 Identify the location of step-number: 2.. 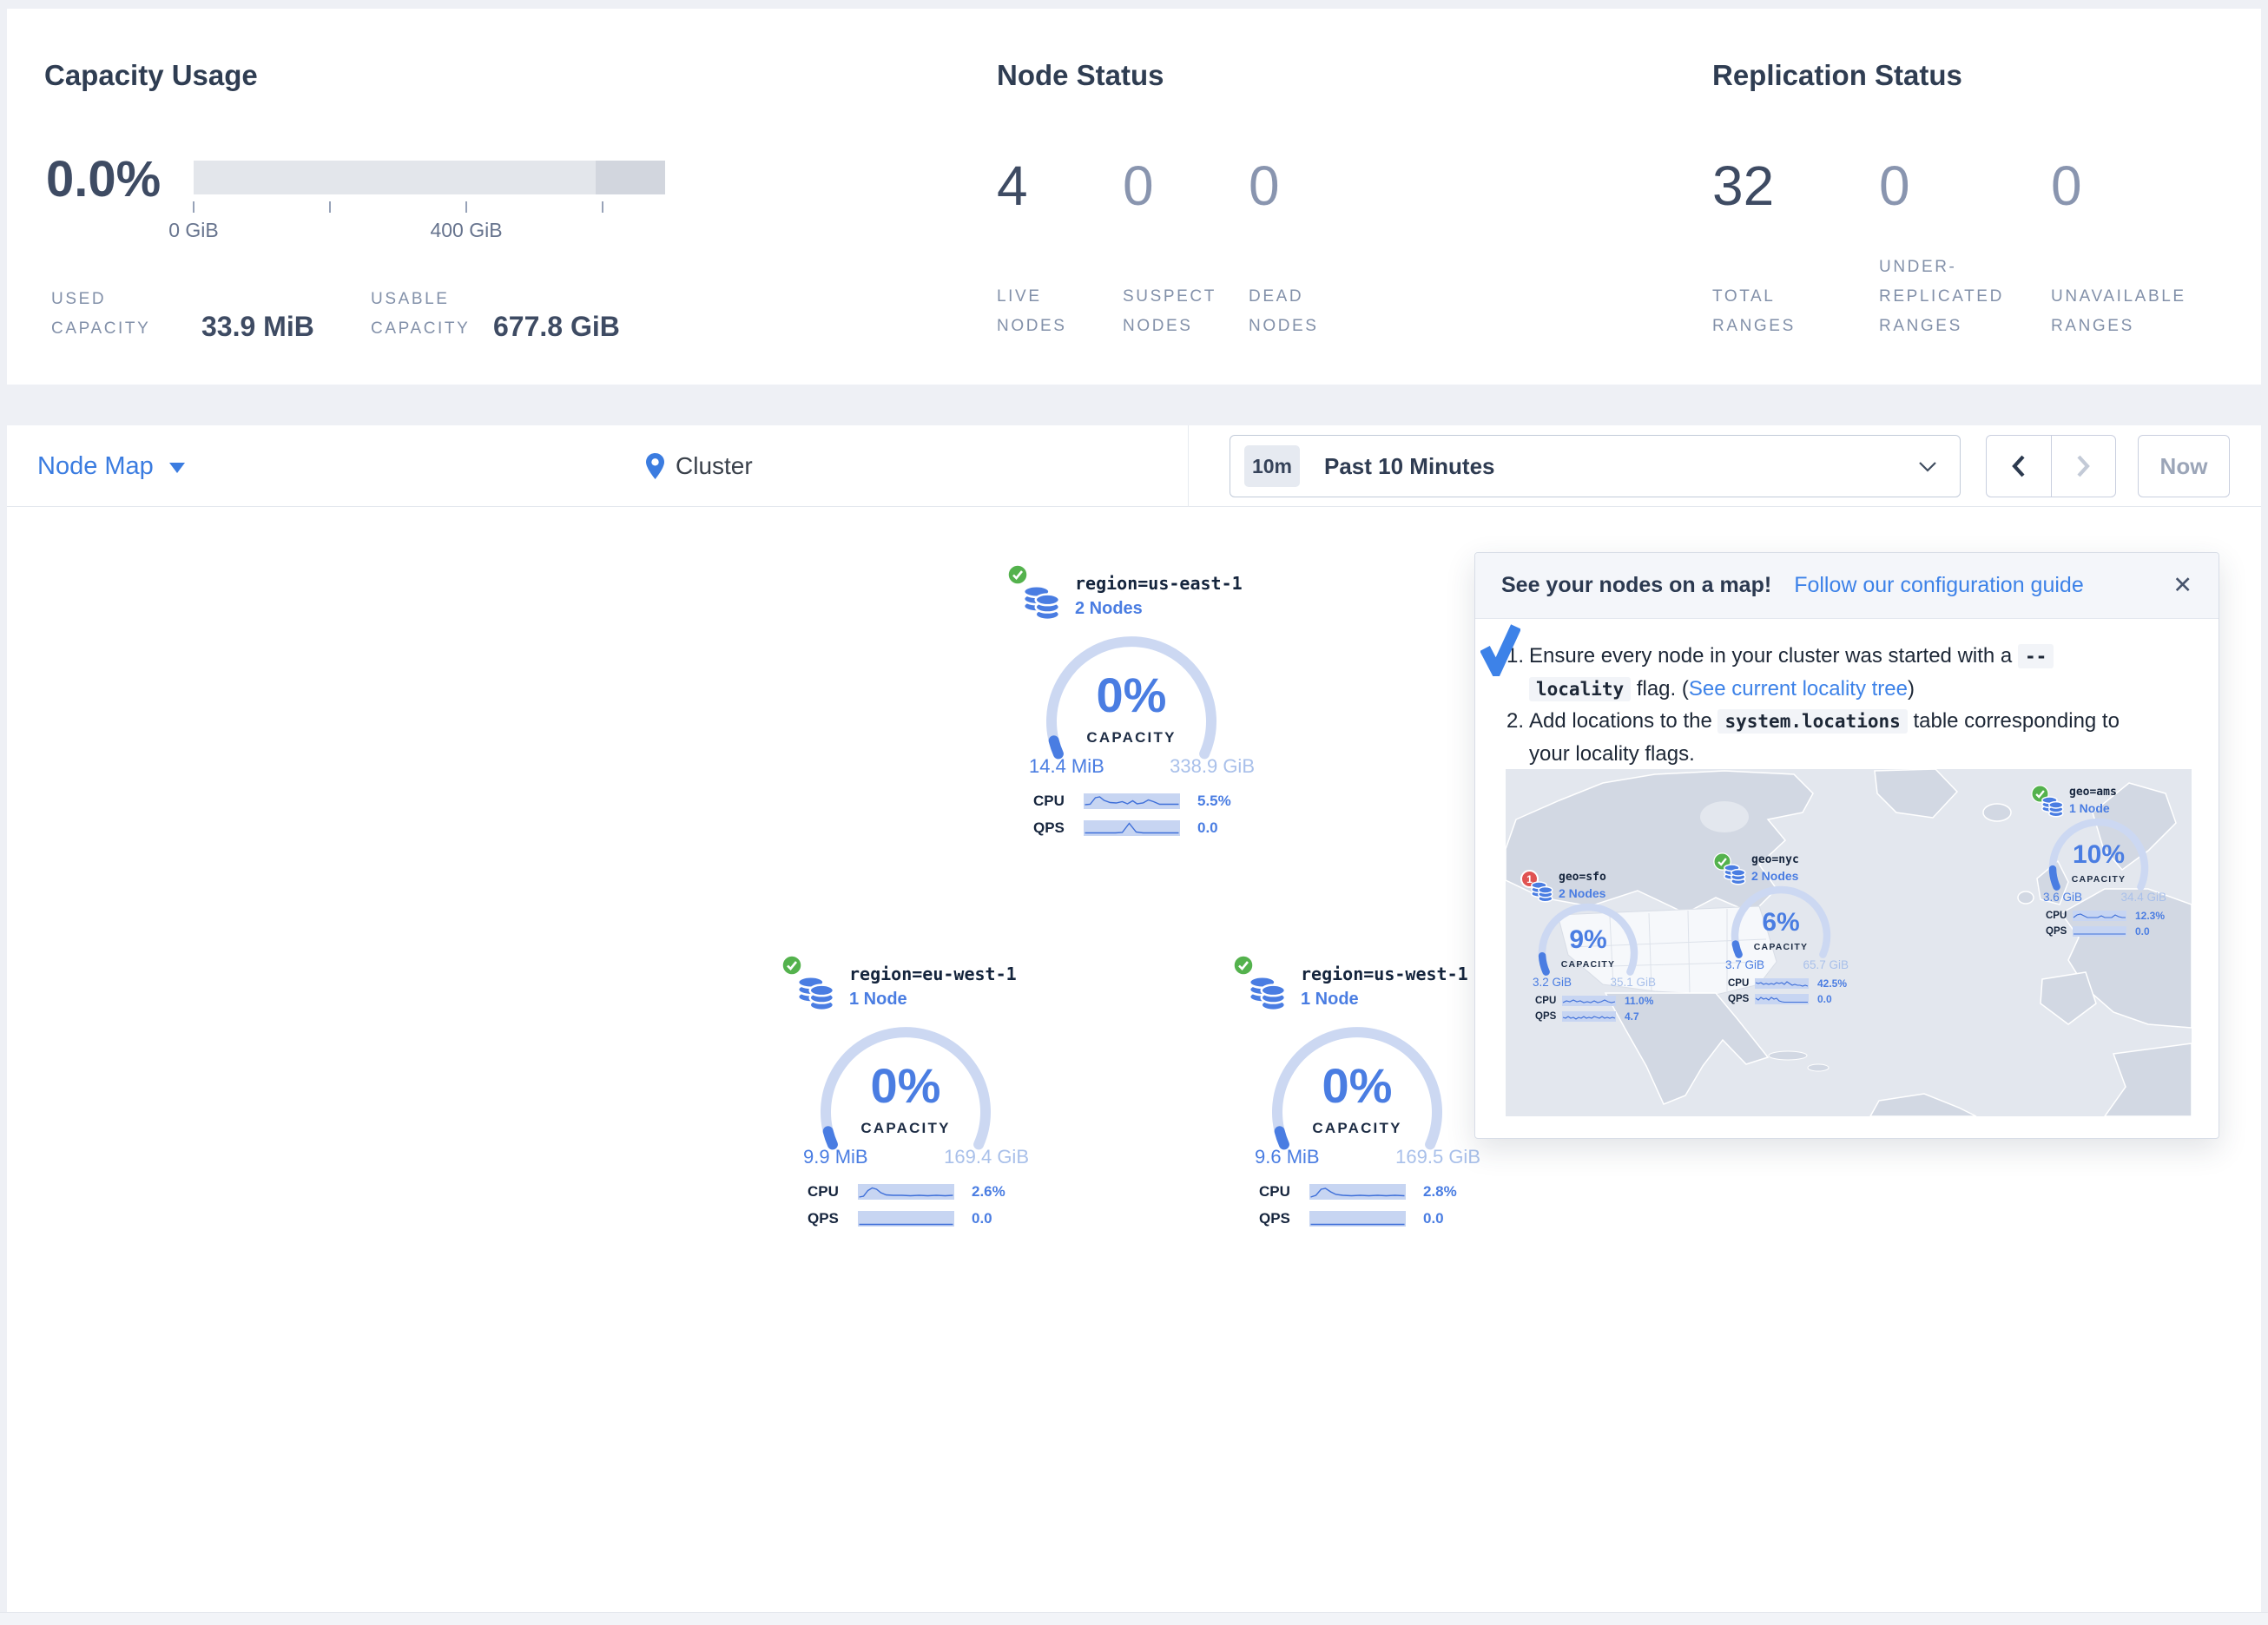
(1516, 721).